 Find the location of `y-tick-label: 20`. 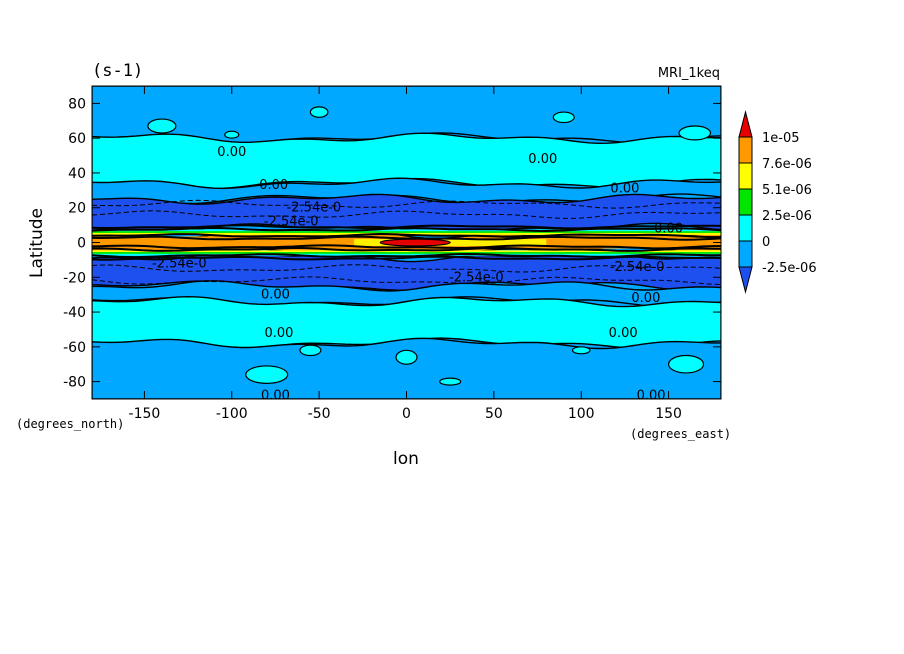

y-tick-label: 20 is located at coordinates (77, 209).